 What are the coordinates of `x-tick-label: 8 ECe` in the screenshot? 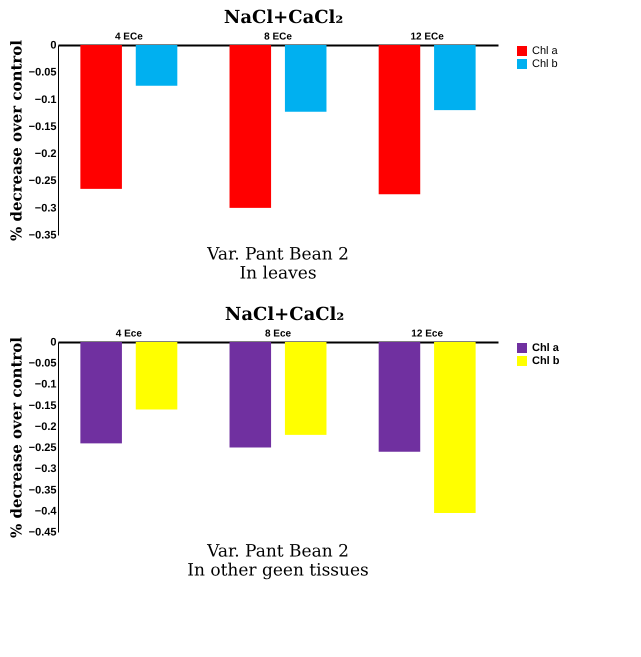 It's located at (278, 37).